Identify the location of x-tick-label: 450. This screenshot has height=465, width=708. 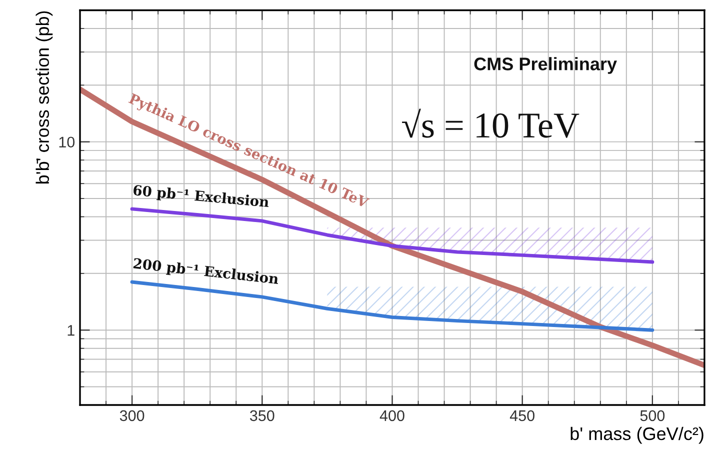
(522, 416).